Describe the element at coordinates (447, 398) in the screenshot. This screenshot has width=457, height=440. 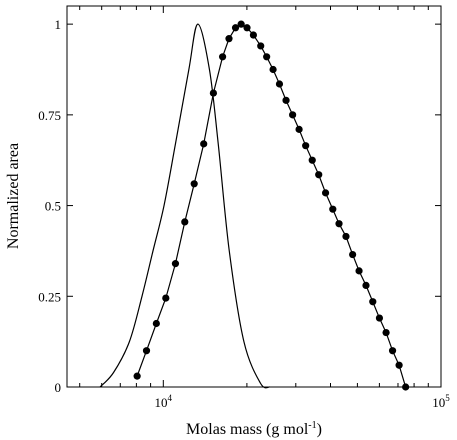
I see `x-tick-label-exp: 5` at that location.